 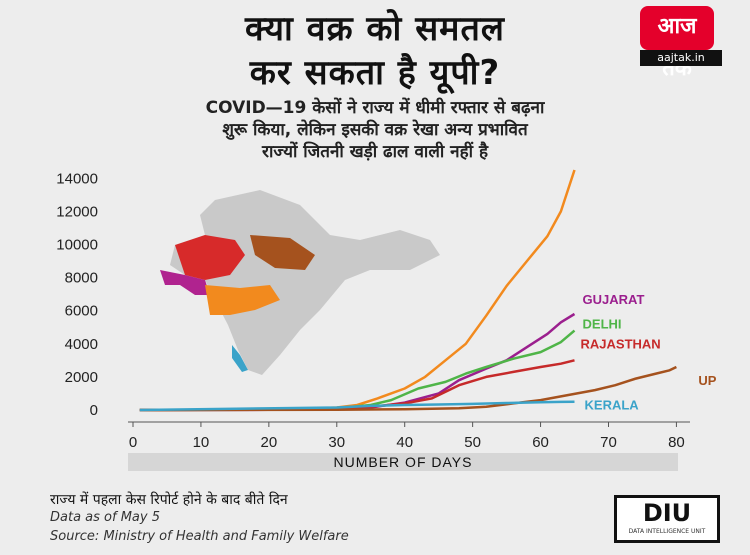 What do you see at coordinates (242, 300) in the screenshot?
I see `maharashtra-region` at bounding box center [242, 300].